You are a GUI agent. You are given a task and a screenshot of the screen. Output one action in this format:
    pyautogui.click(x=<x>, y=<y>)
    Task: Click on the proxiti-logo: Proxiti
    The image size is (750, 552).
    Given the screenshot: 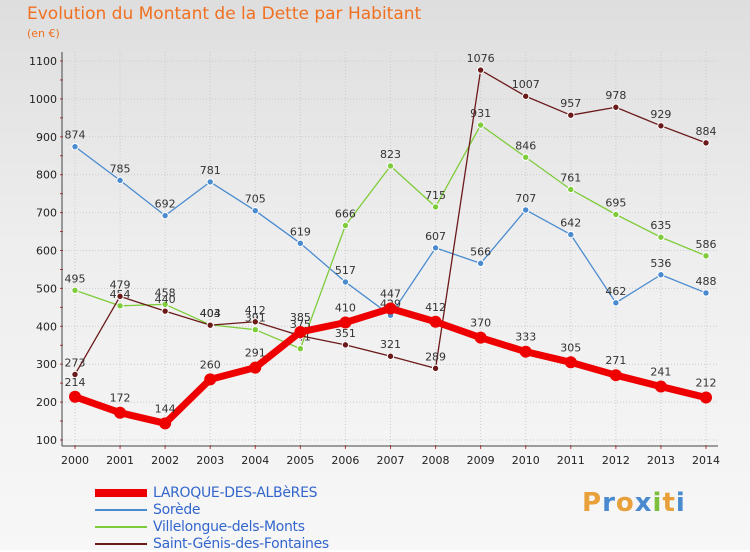 What is the action you would take?
    pyautogui.click(x=634, y=503)
    